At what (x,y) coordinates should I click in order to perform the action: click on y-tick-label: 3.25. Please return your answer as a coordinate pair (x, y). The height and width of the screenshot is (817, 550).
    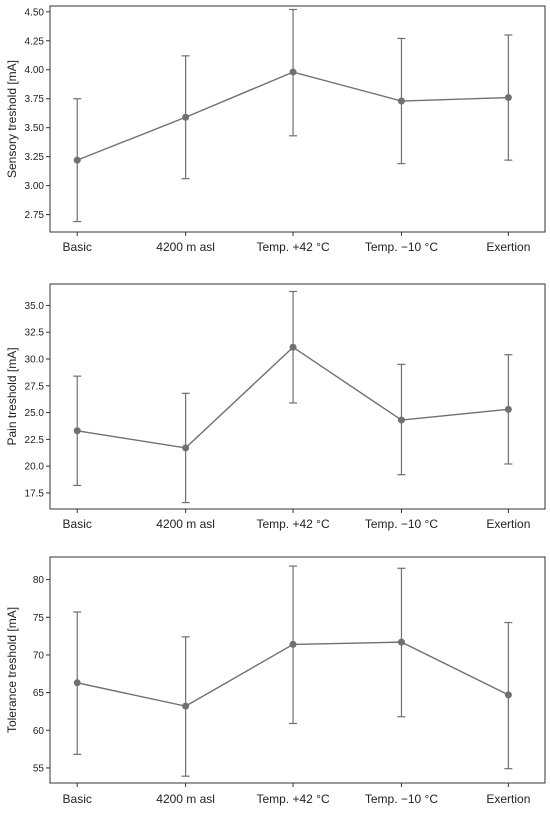
    Looking at the image, I should click on (35, 157).